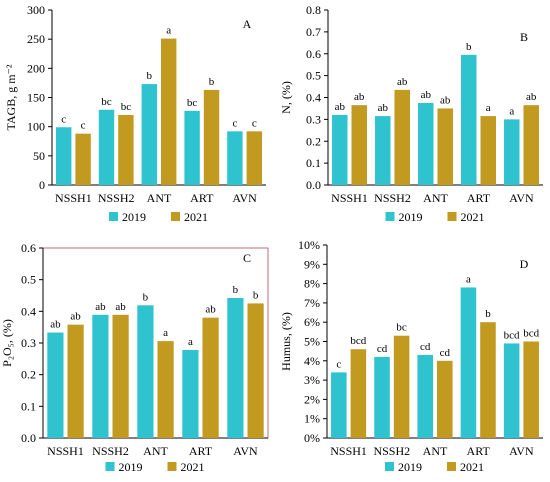  What do you see at coordinates (312, 264) in the screenshot?
I see `y-tick-label: 9%` at bounding box center [312, 264].